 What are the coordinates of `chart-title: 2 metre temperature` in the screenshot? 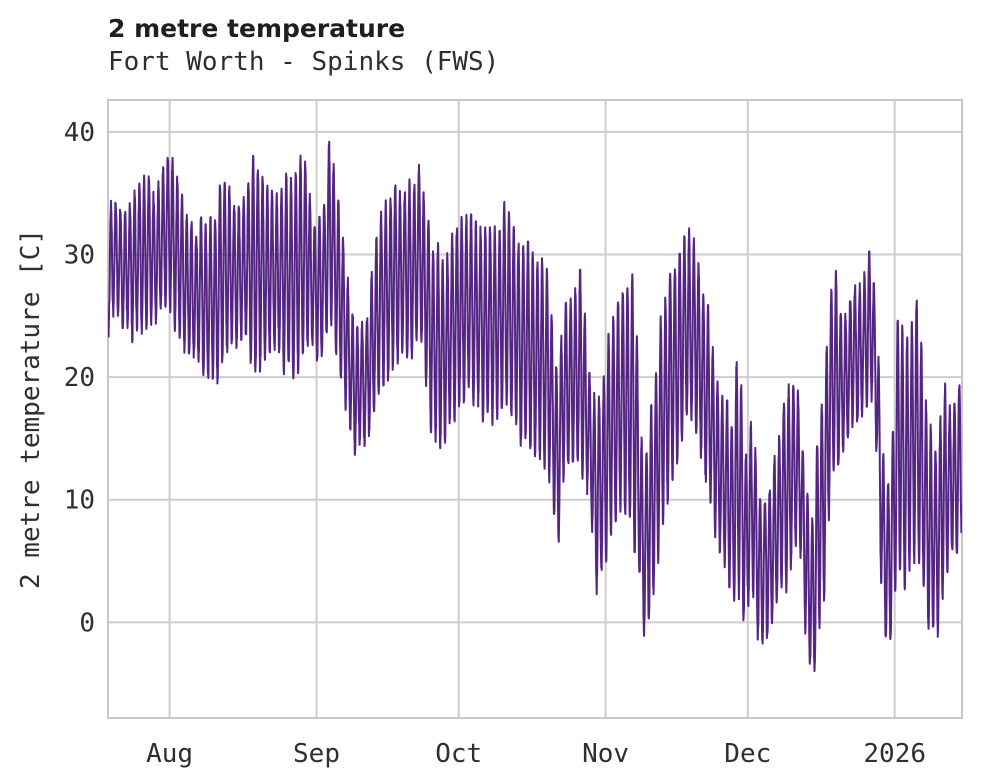 It's located at (257, 28).